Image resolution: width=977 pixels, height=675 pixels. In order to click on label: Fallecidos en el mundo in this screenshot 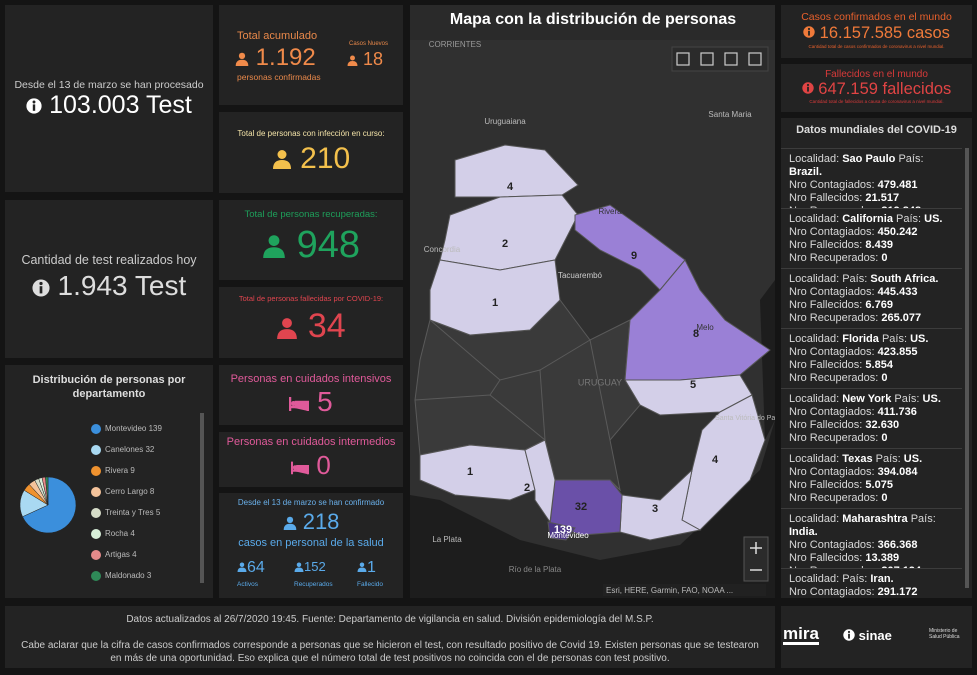, I will do `click(876, 74)`.